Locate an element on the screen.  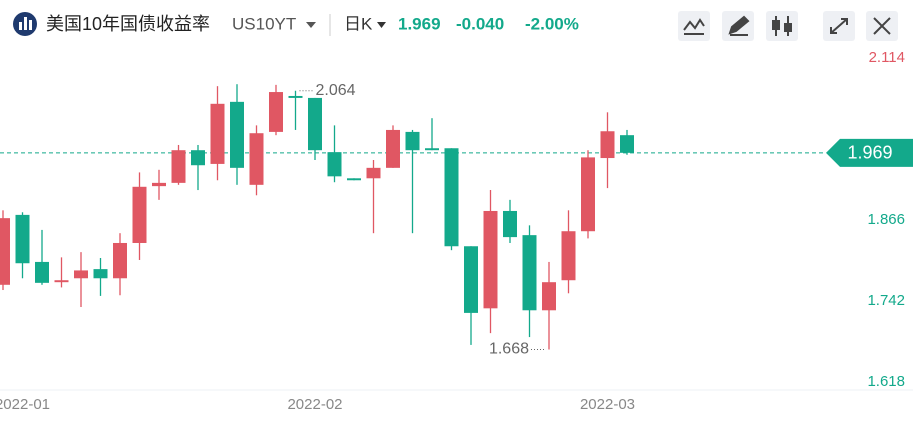
indicator-icon is located at coordinates (694, 26).